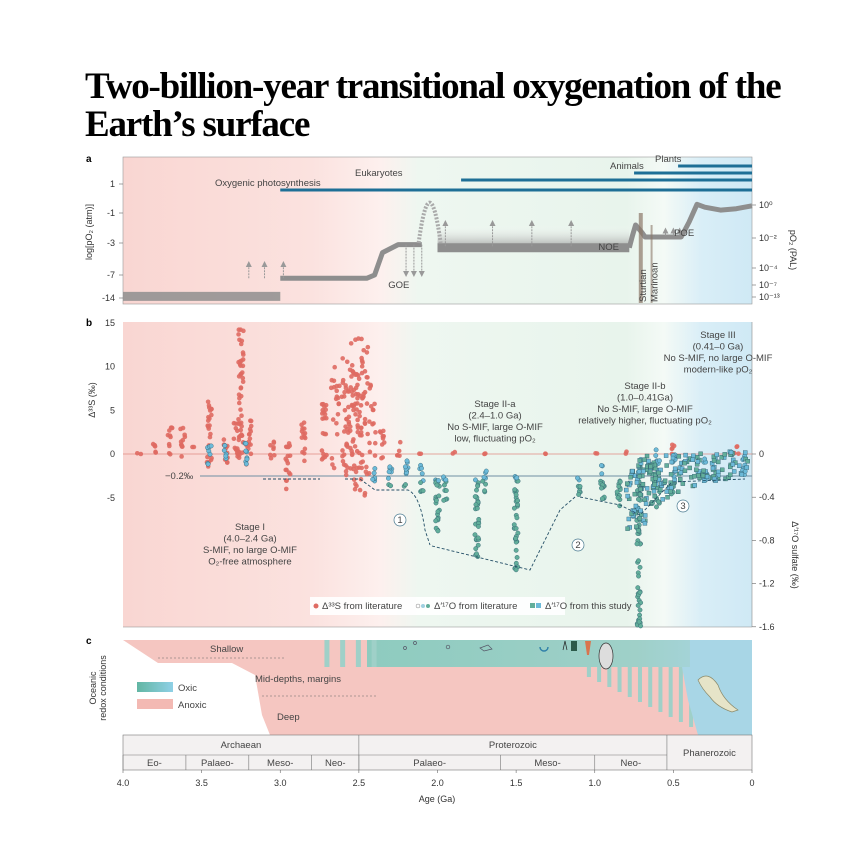 The width and height of the screenshot is (854, 854). What do you see at coordinates (280, 783) in the screenshot?
I see `x-tick-label: 3.0` at bounding box center [280, 783].